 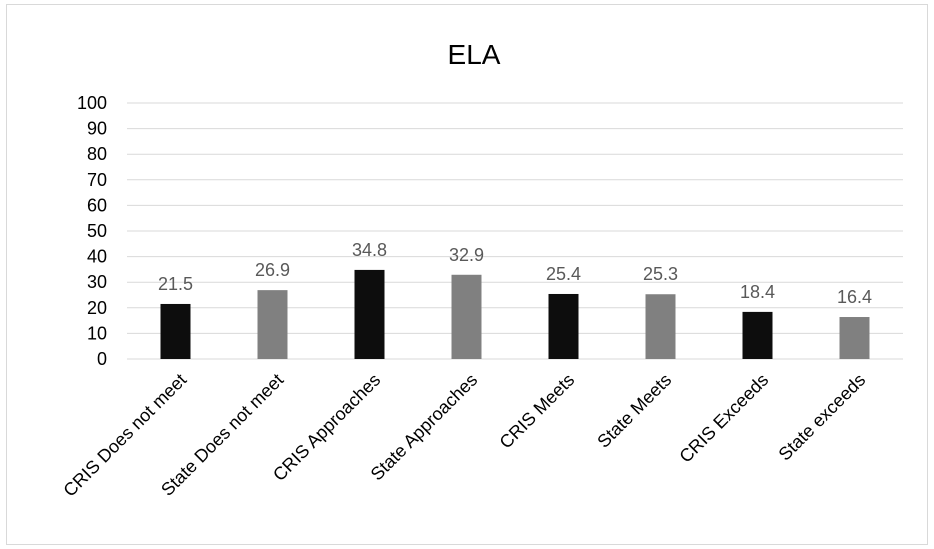 What do you see at coordinates (97, 282) in the screenshot?
I see `y-tick-label: 30` at bounding box center [97, 282].